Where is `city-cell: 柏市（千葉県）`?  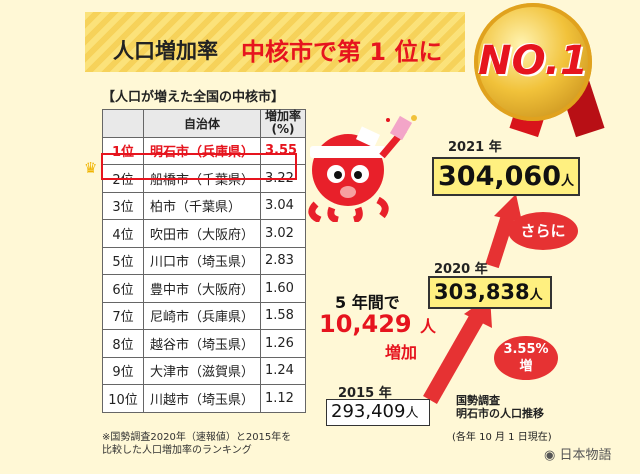
city-cell: 柏市（千葉県） is located at coordinates (202, 205).